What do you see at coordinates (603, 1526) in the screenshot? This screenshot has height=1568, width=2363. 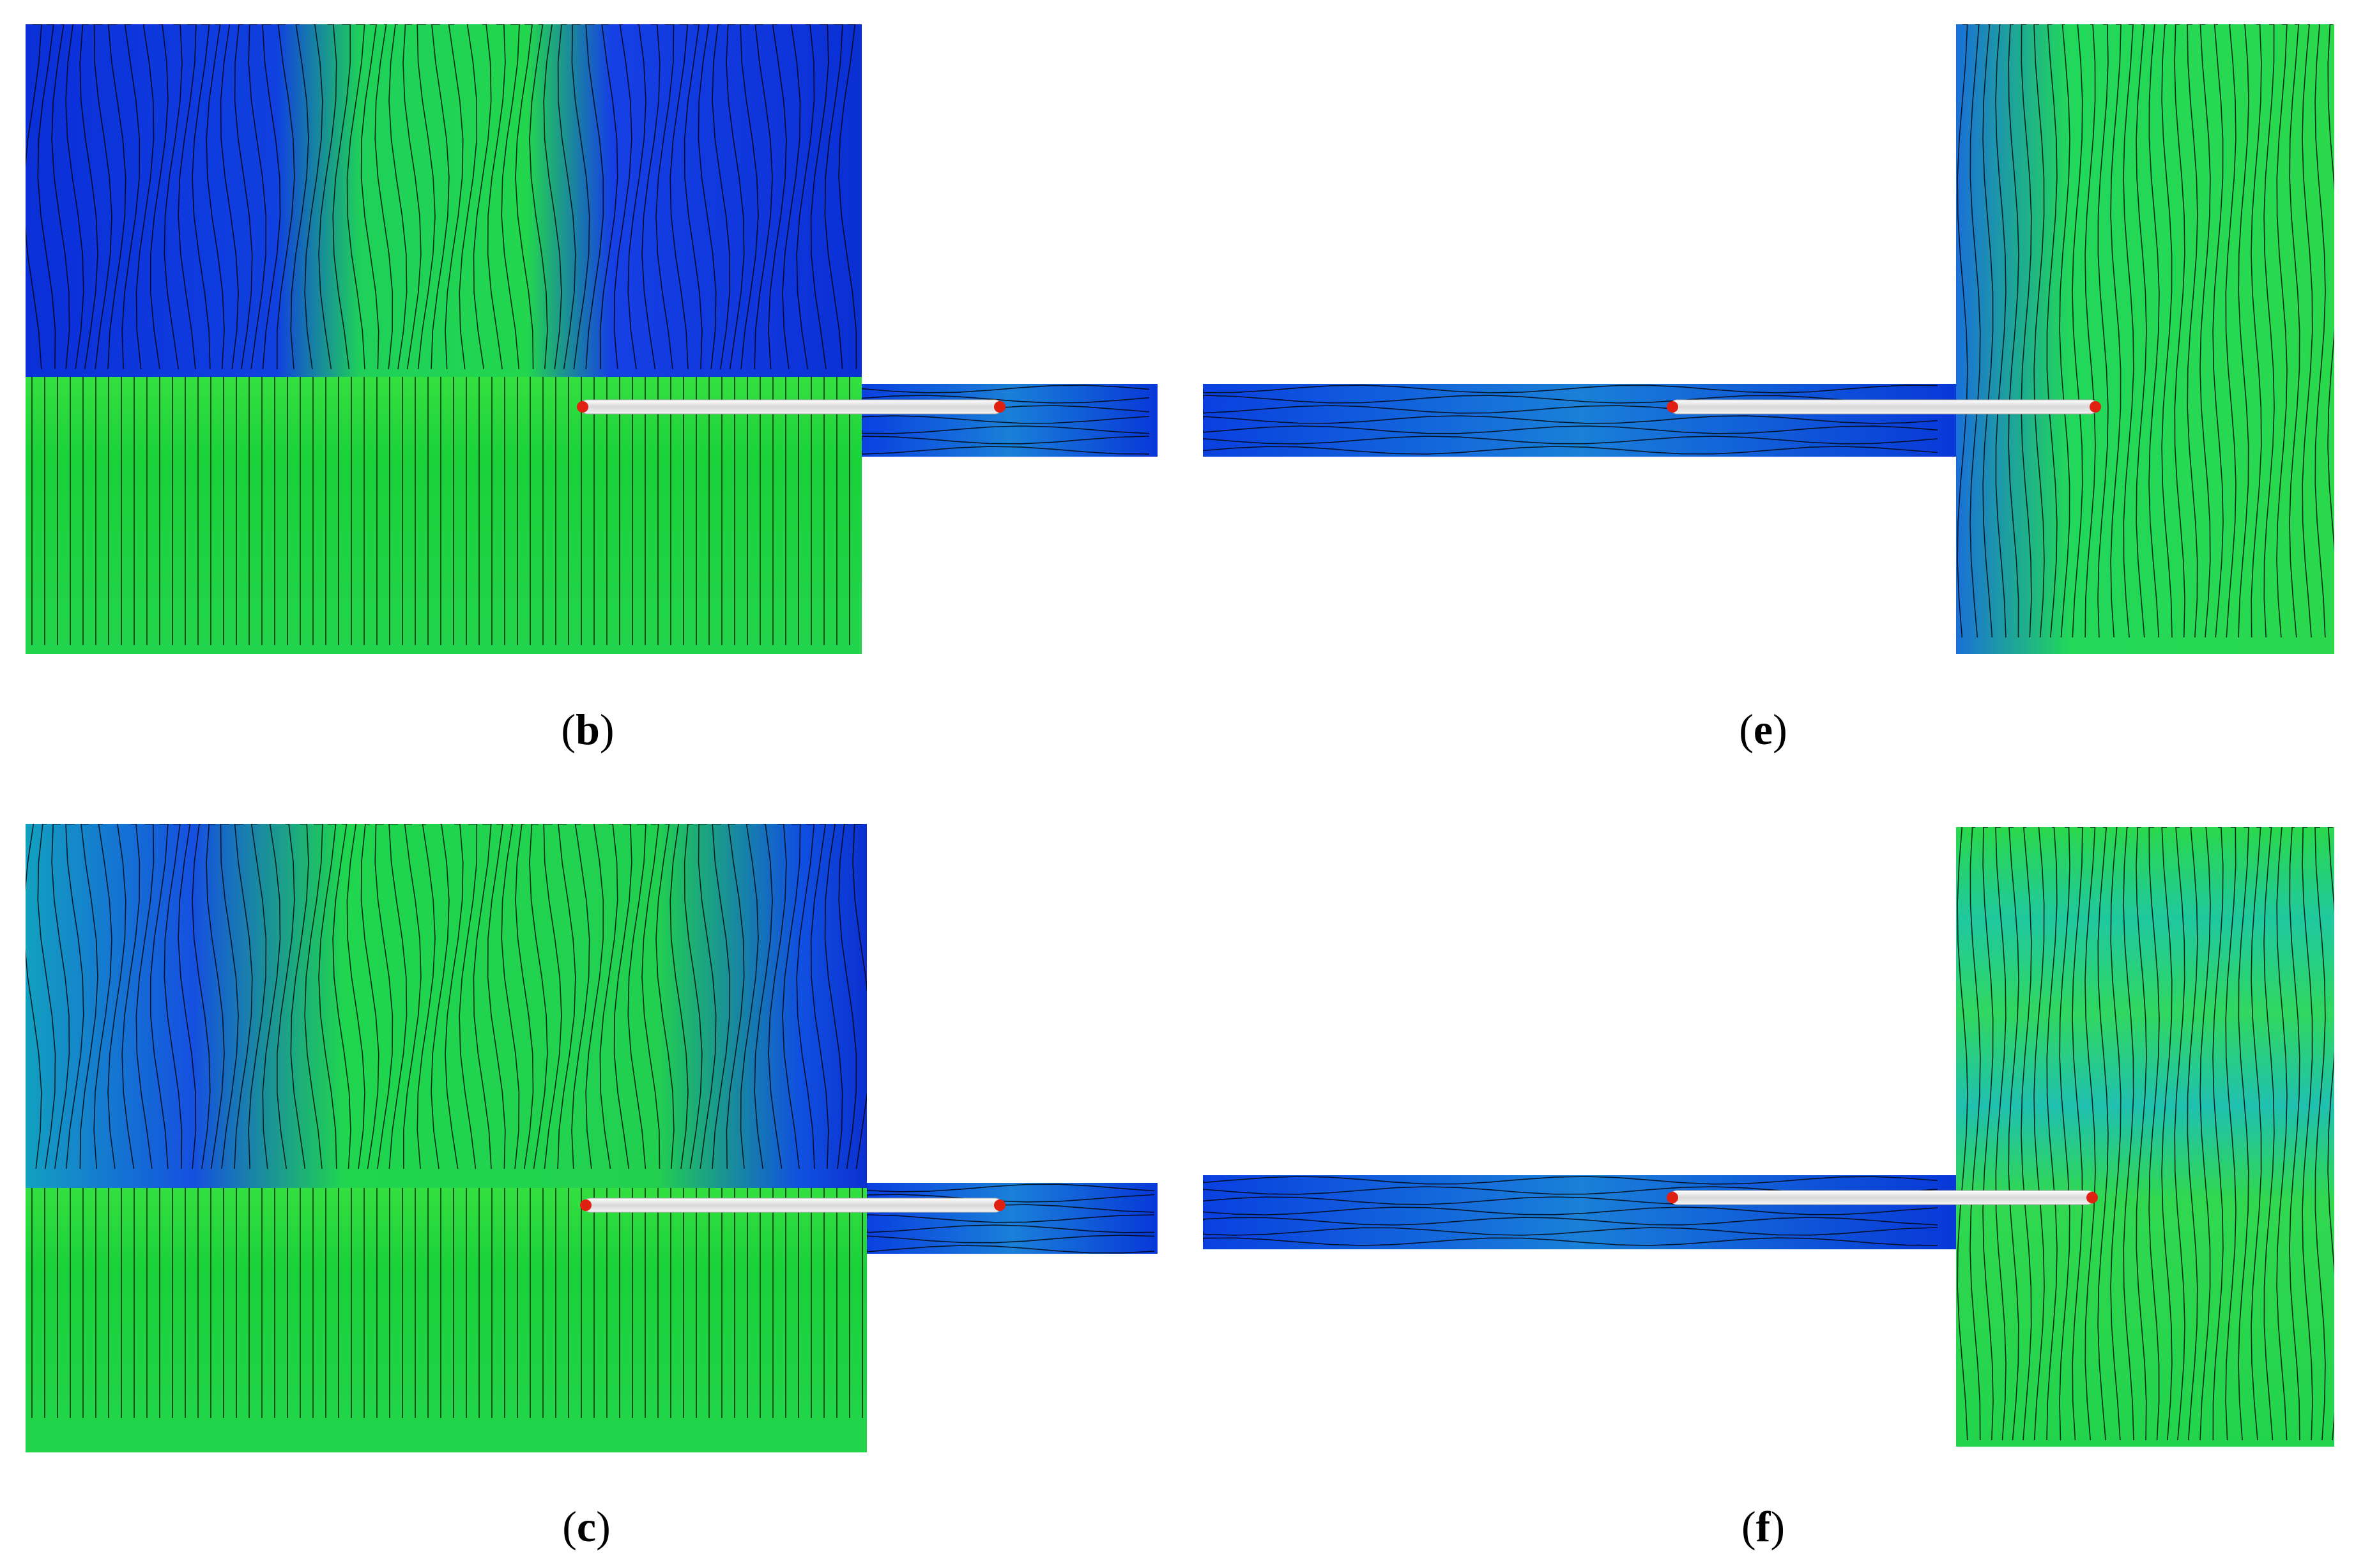 I see `label-close: )` at bounding box center [603, 1526].